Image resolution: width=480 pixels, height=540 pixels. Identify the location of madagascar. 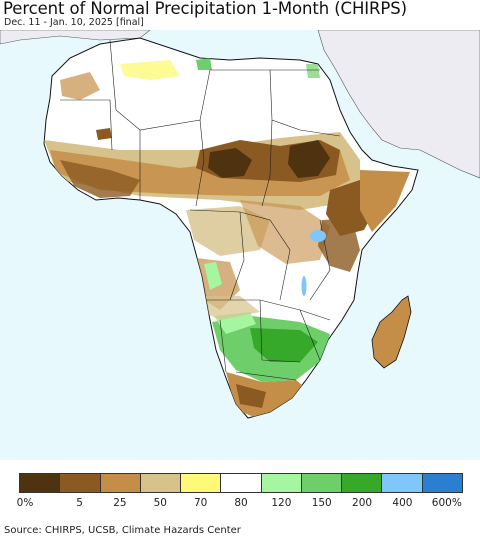
(391, 332).